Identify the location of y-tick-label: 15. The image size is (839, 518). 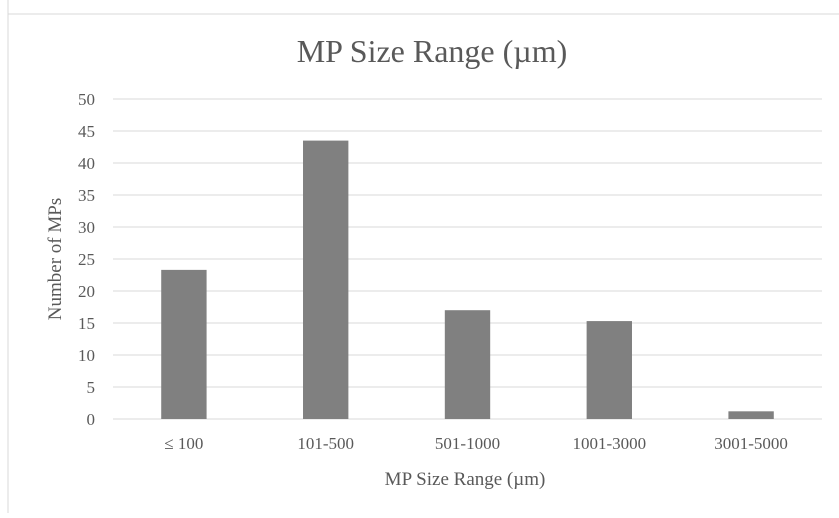
(86, 323).